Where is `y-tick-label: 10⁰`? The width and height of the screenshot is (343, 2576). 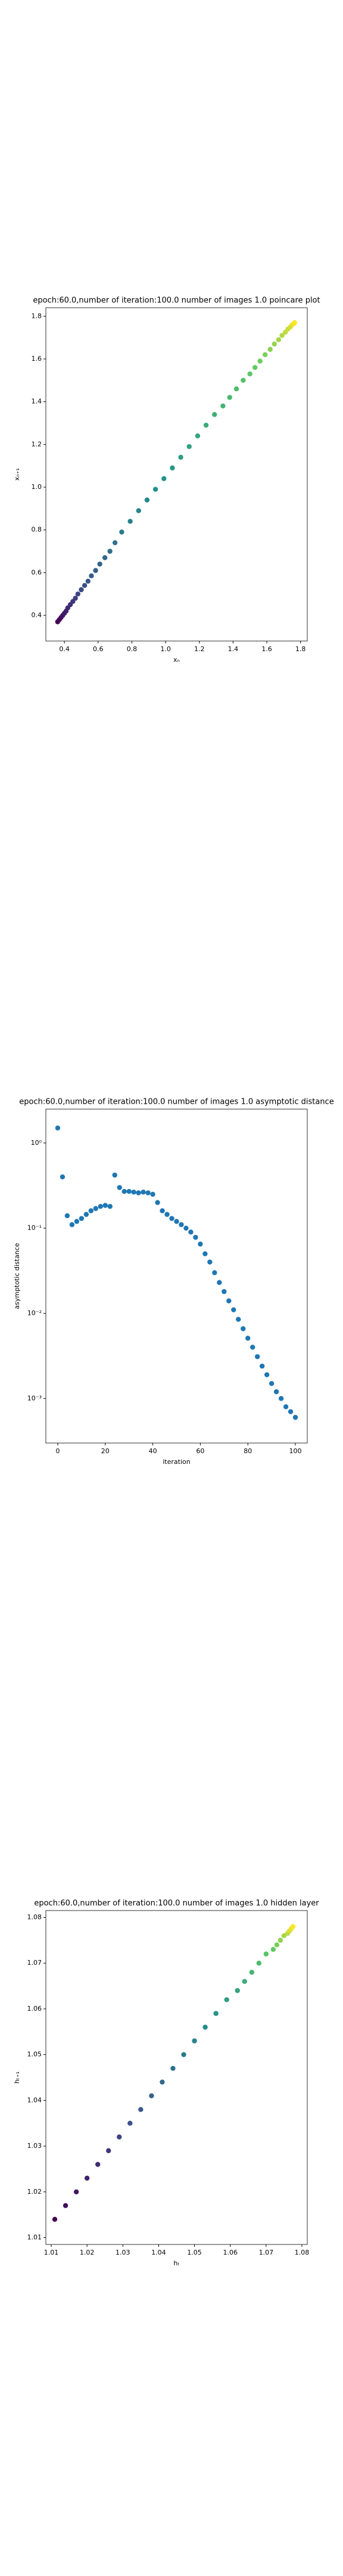
y-tick-label: 10⁰ is located at coordinates (37, 1143).